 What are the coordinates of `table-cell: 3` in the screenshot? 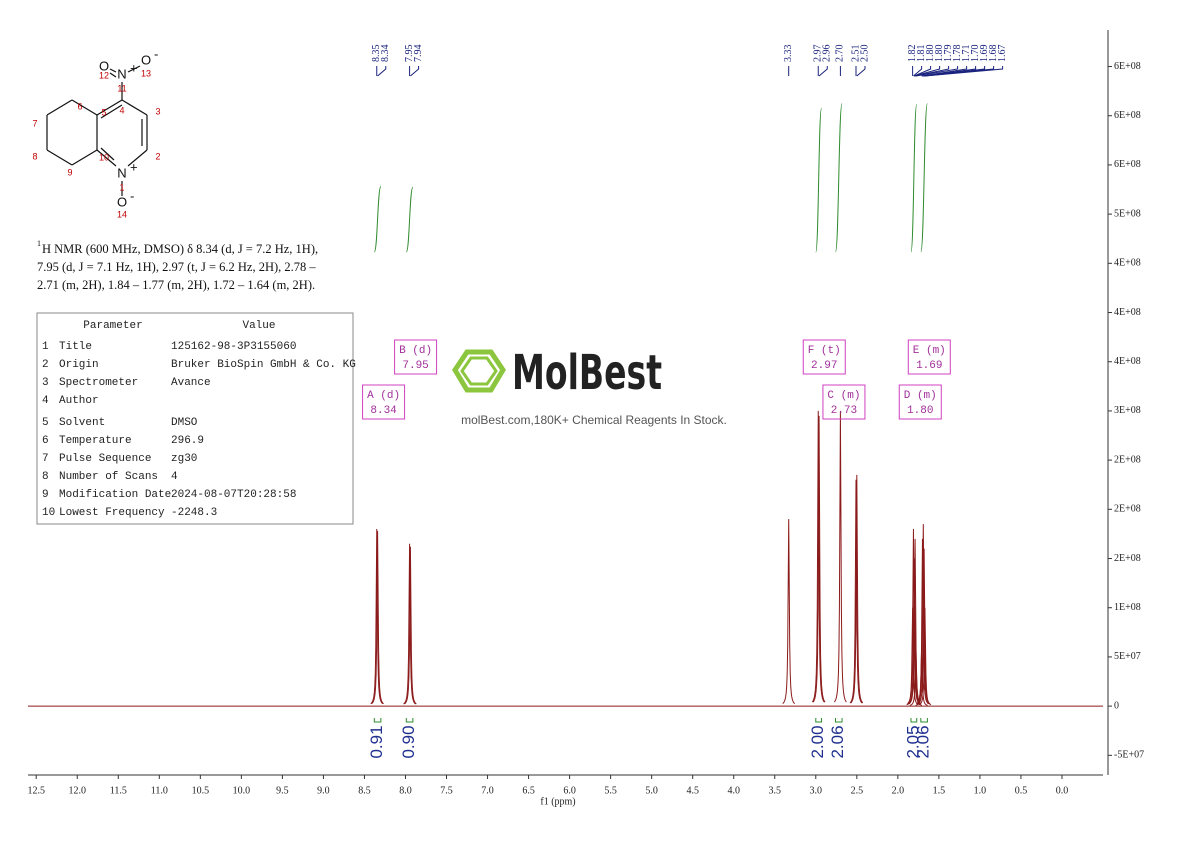 It's located at (45, 383).